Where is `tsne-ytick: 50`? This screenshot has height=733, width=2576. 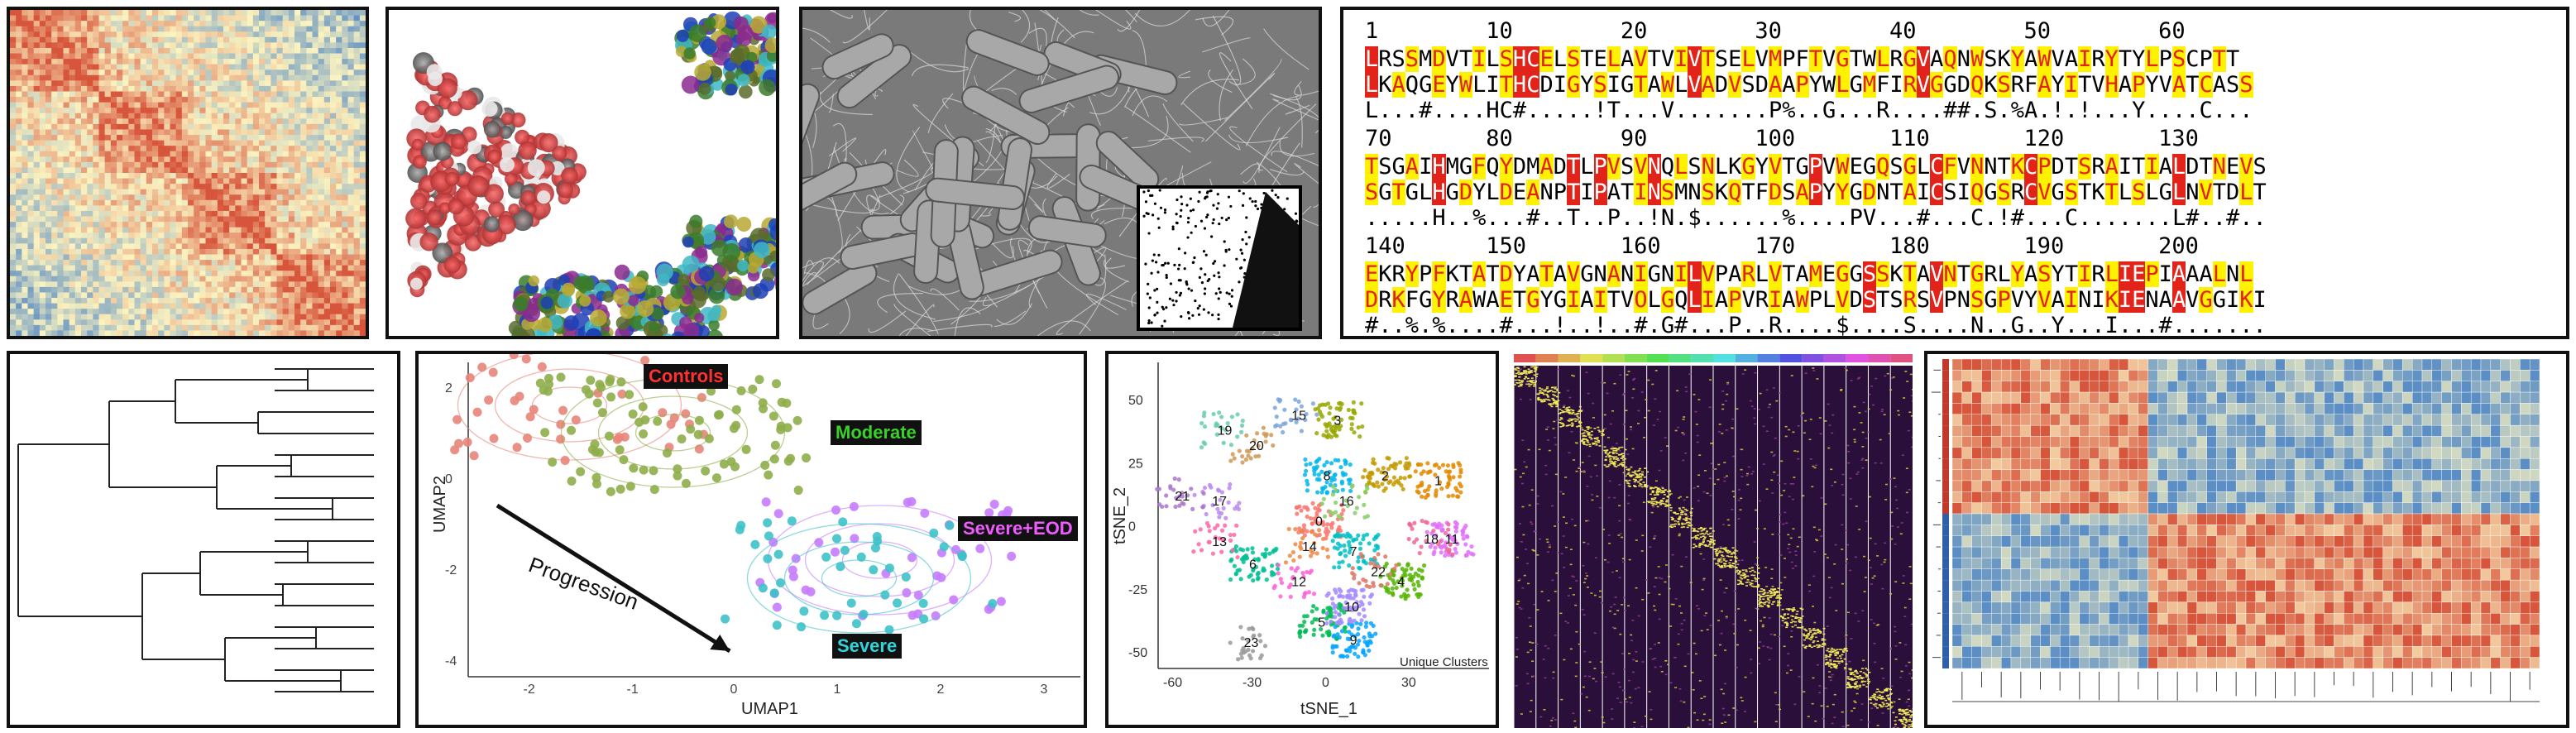
tsne-ytick: 50 is located at coordinates (1135, 401).